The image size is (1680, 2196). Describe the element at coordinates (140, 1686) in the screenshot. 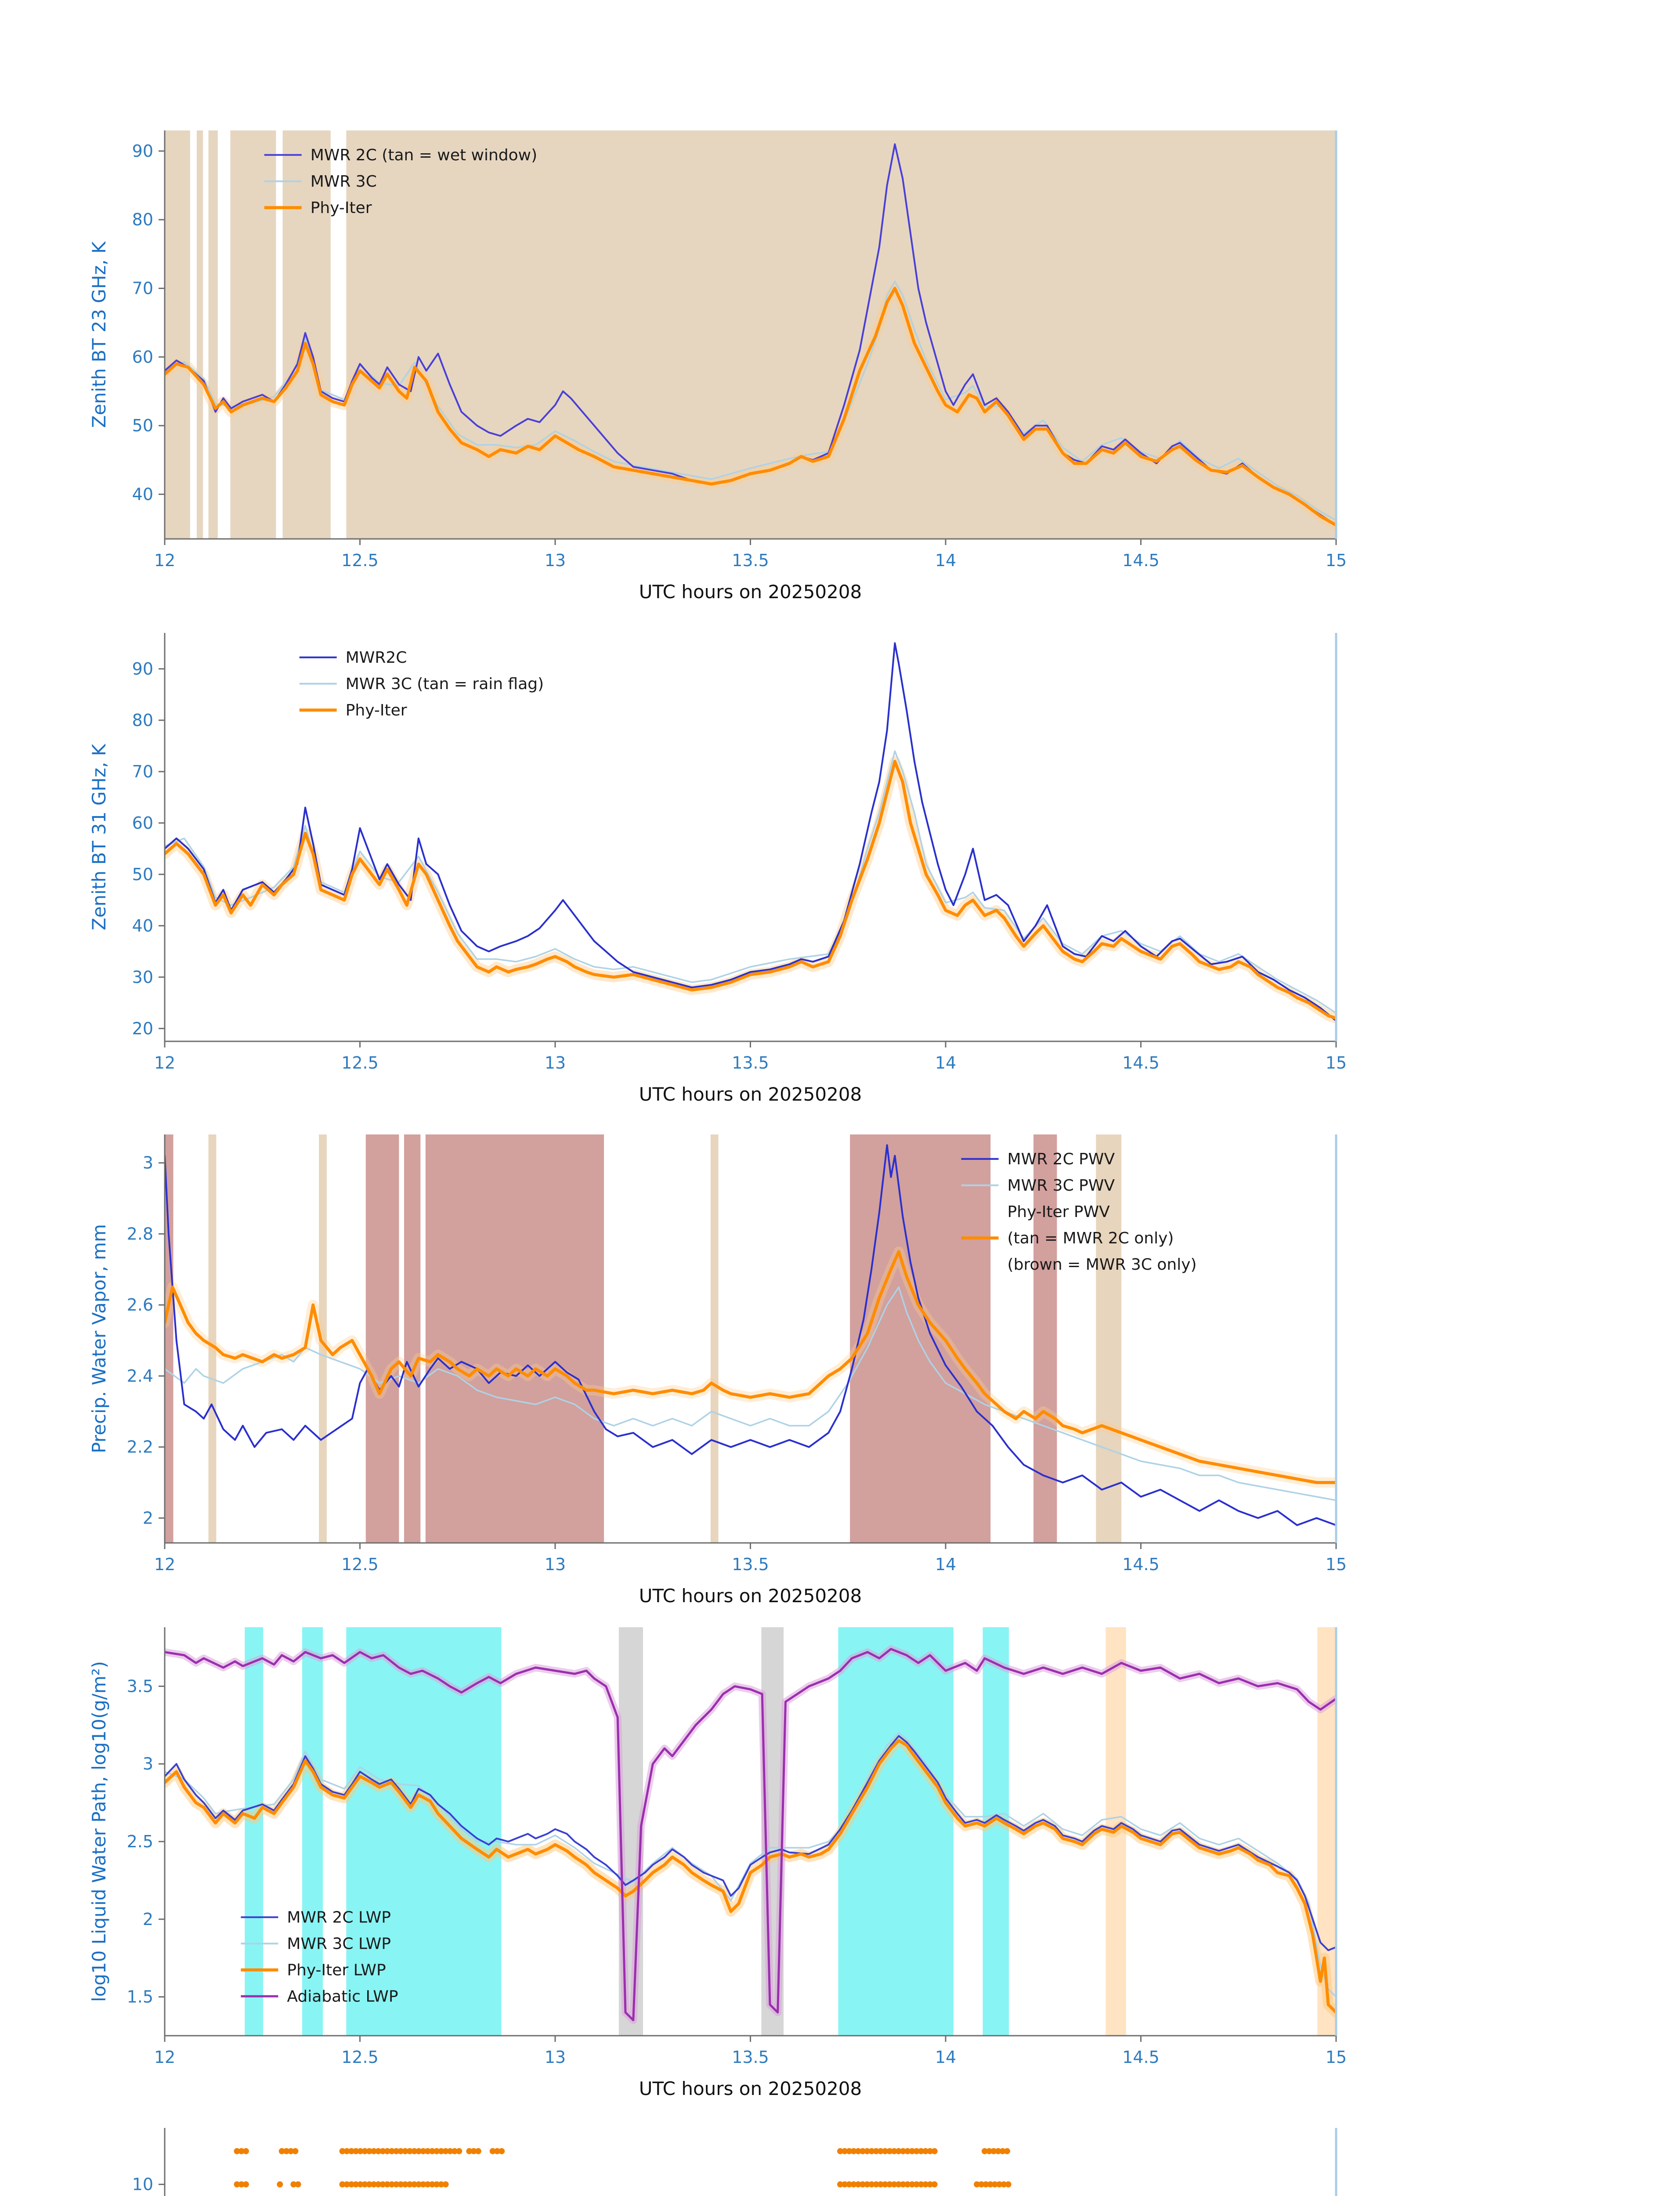

I see `y-tick-label: 3.5` at that location.